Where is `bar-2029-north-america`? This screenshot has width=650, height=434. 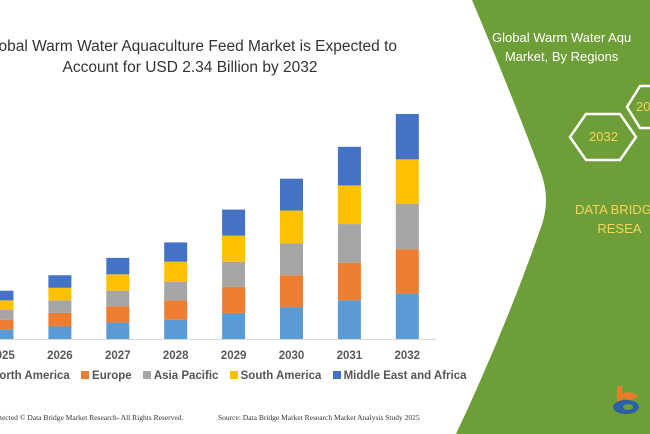 bar-2029-north-america is located at coordinates (234, 325).